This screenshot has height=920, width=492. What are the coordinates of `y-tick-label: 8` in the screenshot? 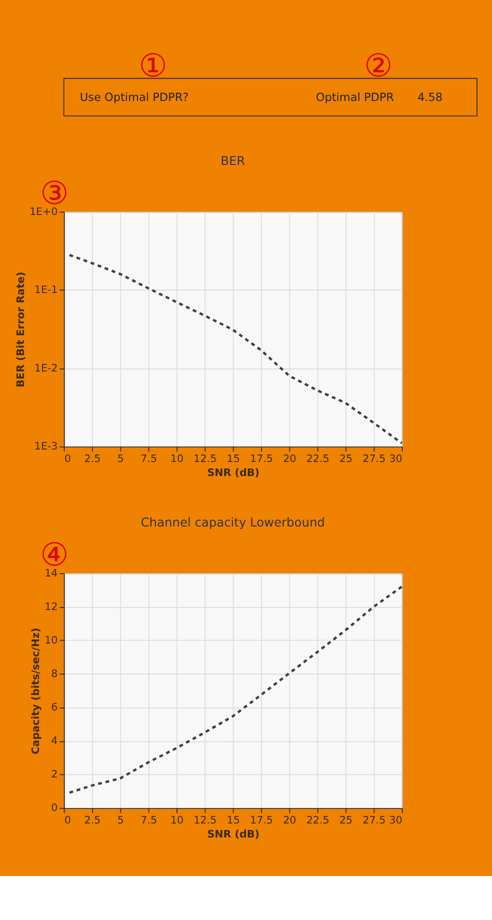 It's located at (54, 674).